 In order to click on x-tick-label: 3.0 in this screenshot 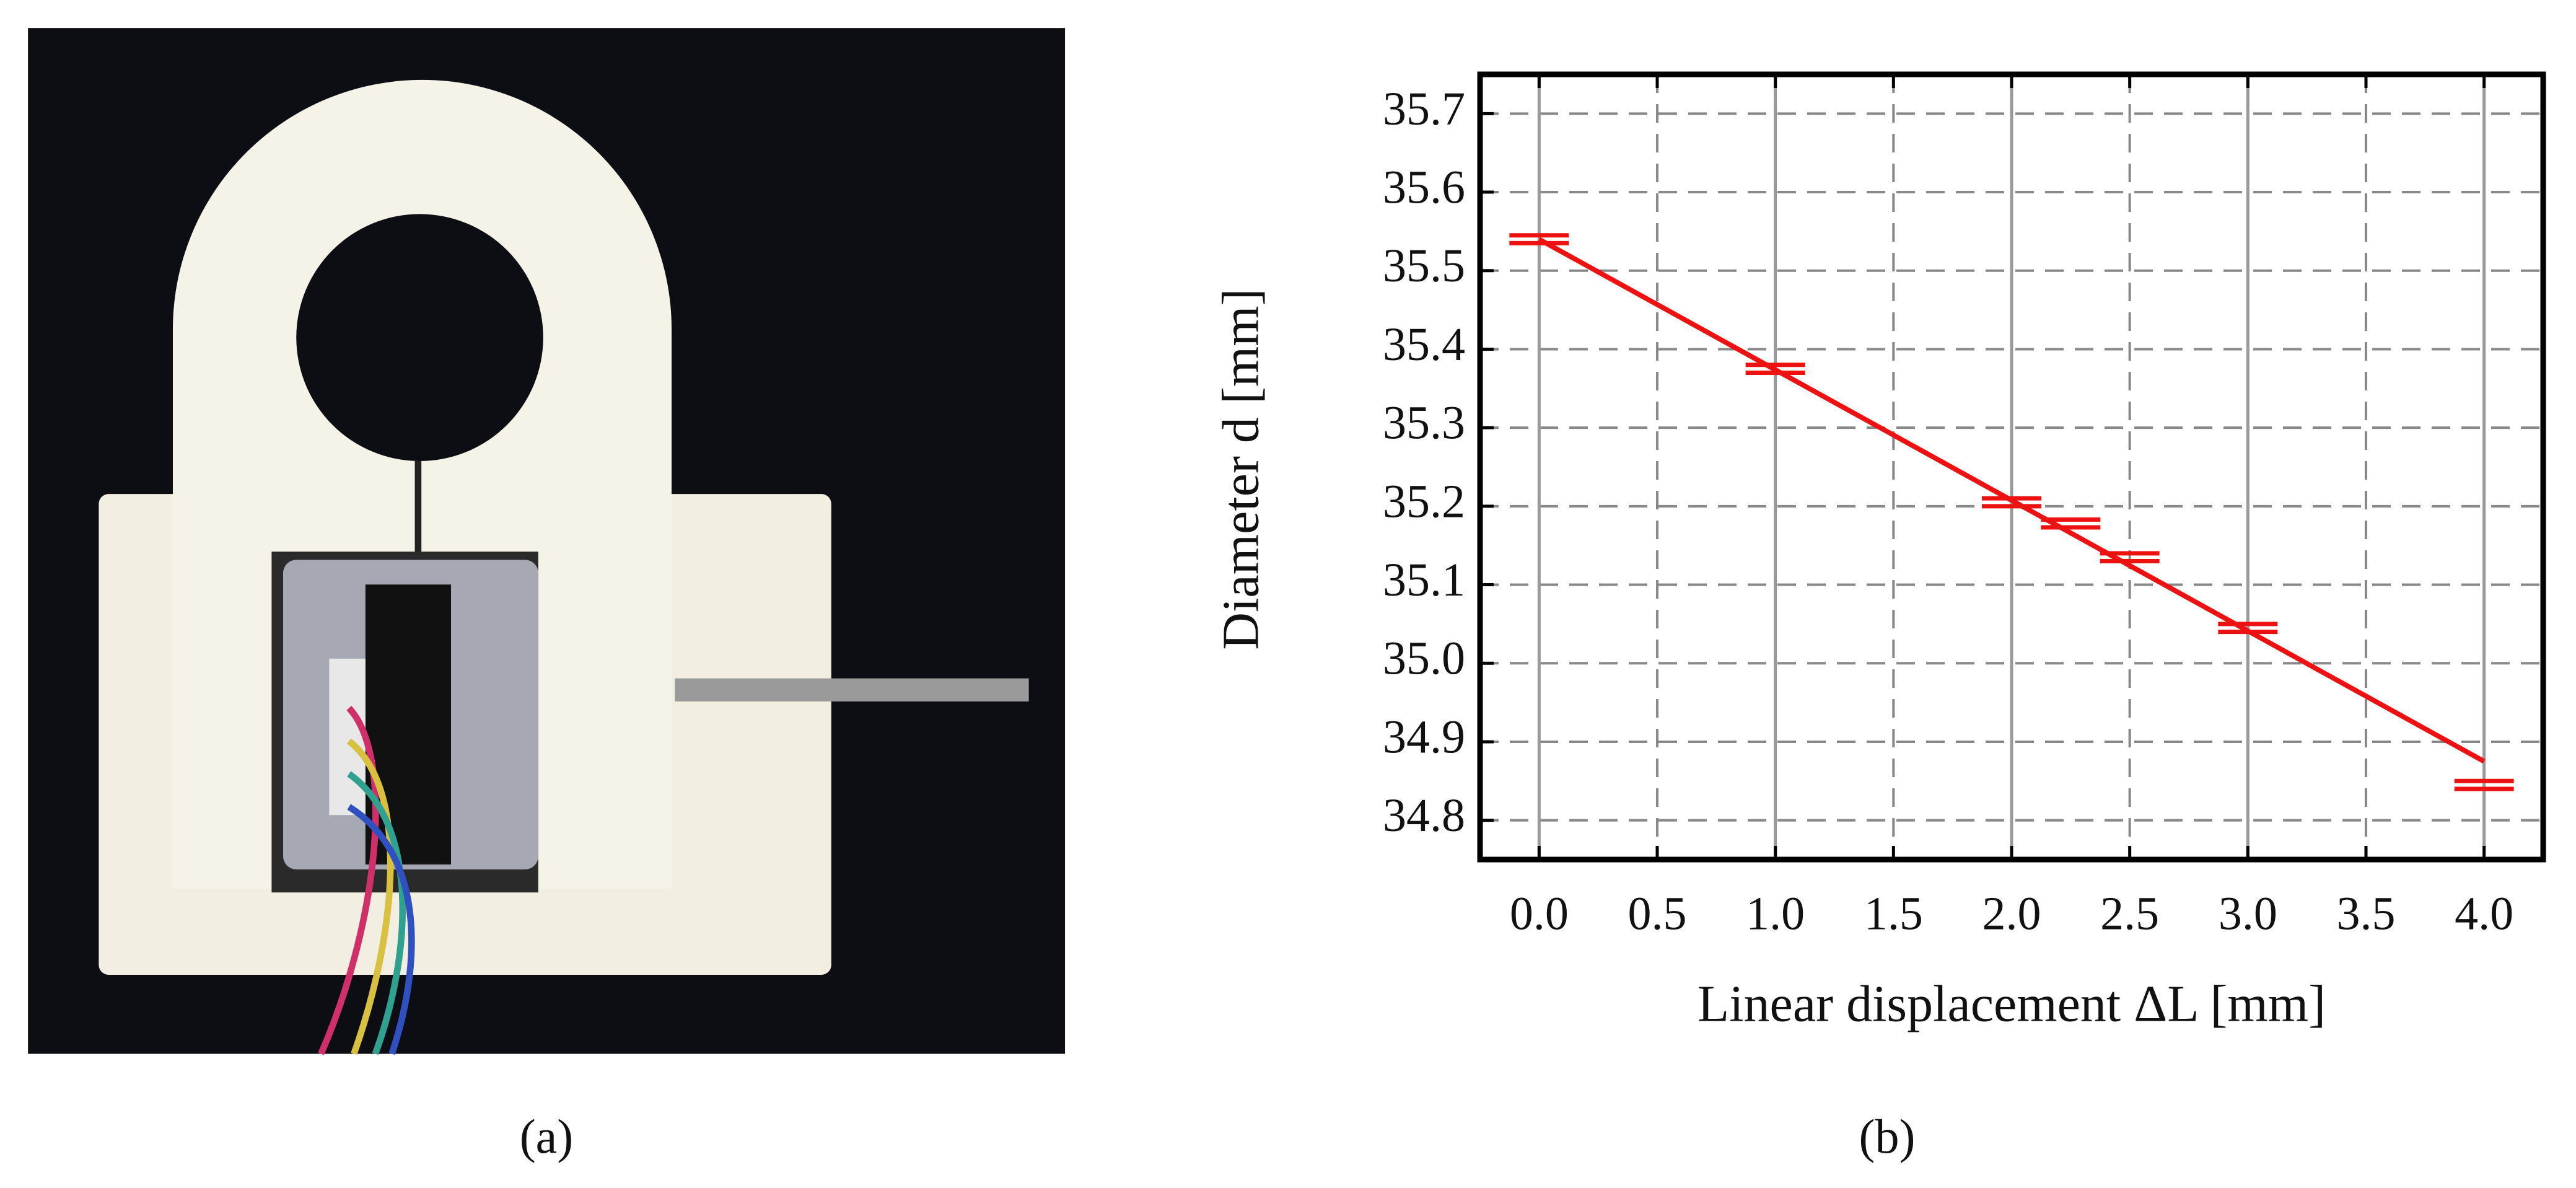, I will do `click(2248, 913)`.